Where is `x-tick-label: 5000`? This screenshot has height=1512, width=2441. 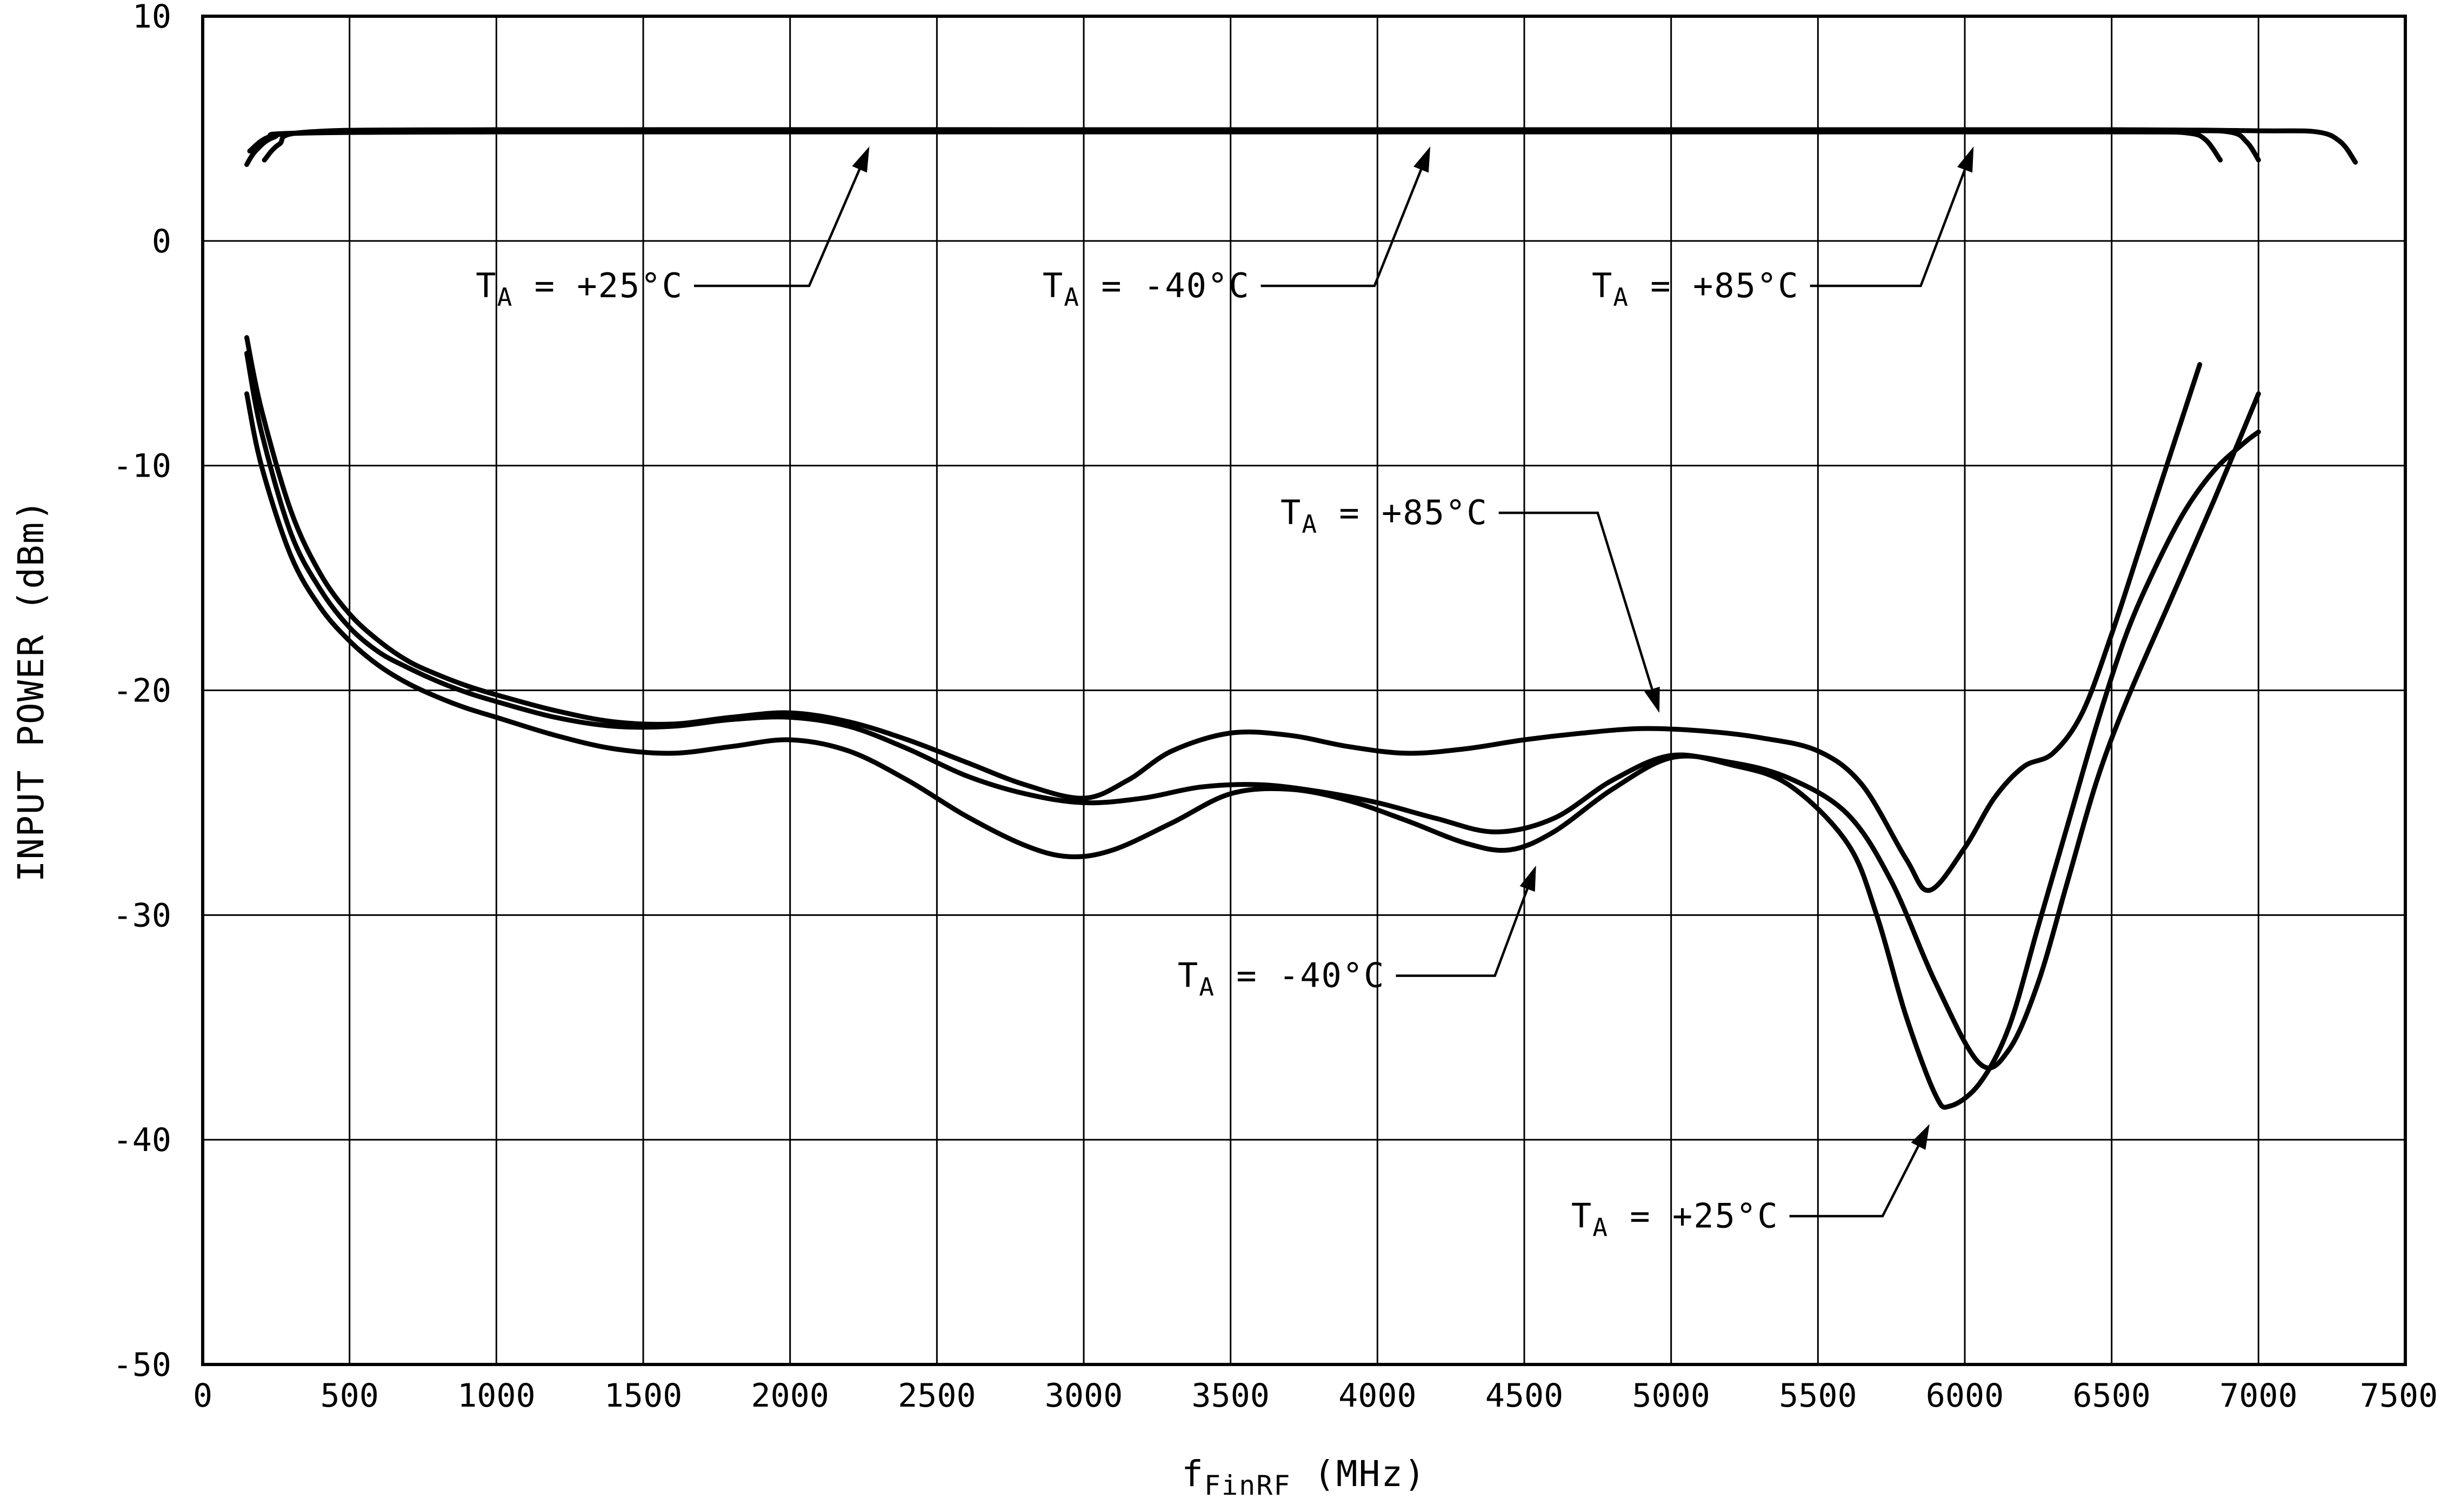 x-tick-label: 5000 is located at coordinates (1671, 1396).